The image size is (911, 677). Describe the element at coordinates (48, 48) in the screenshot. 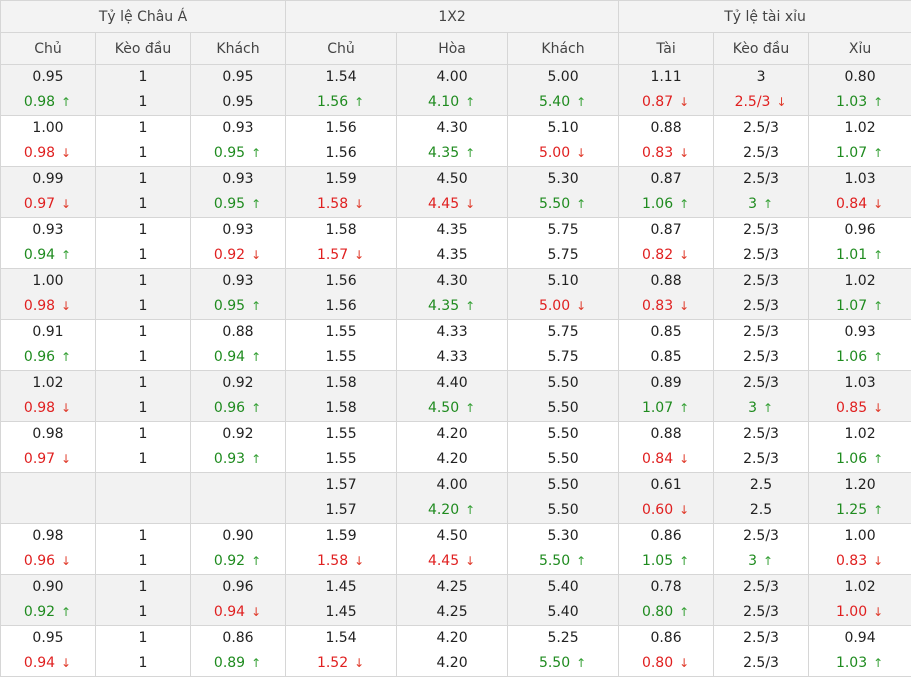

I see `col-header-home: Chủ` at that location.